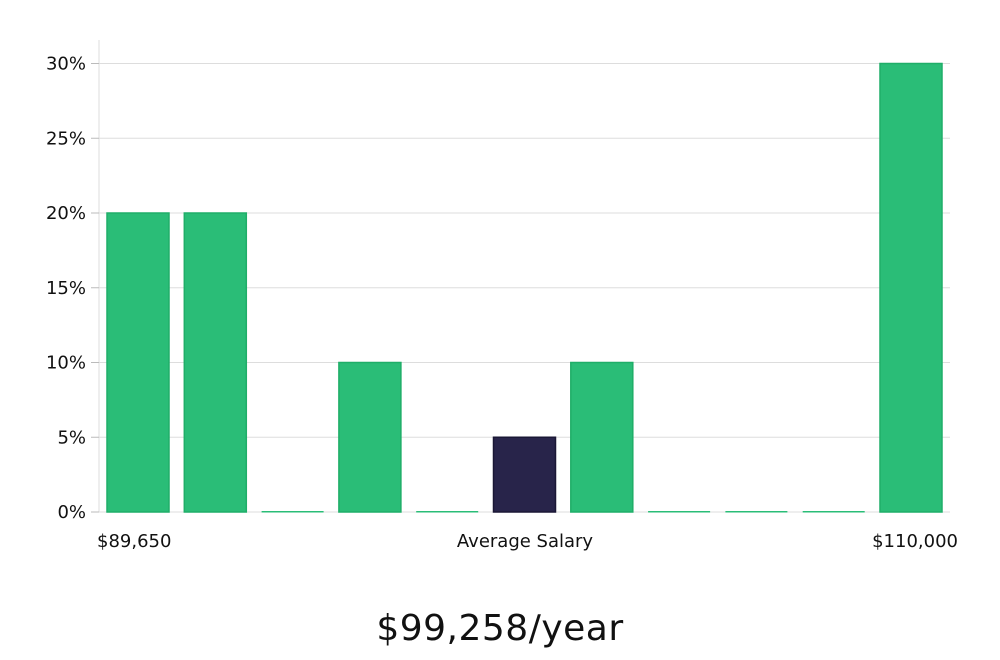 The width and height of the screenshot is (1000, 660). I want to click on x-max-label: $110,000, so click(915, 541).